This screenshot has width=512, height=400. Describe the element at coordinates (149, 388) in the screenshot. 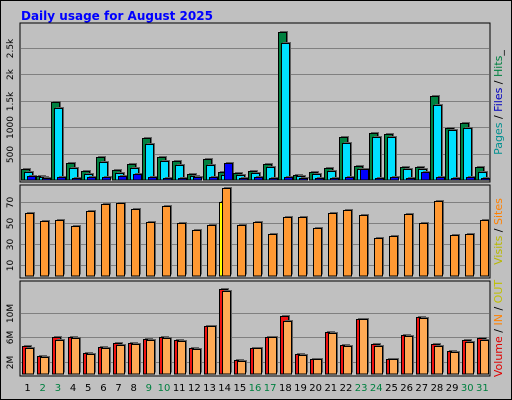

I see `day-label-9: 9` at that location.